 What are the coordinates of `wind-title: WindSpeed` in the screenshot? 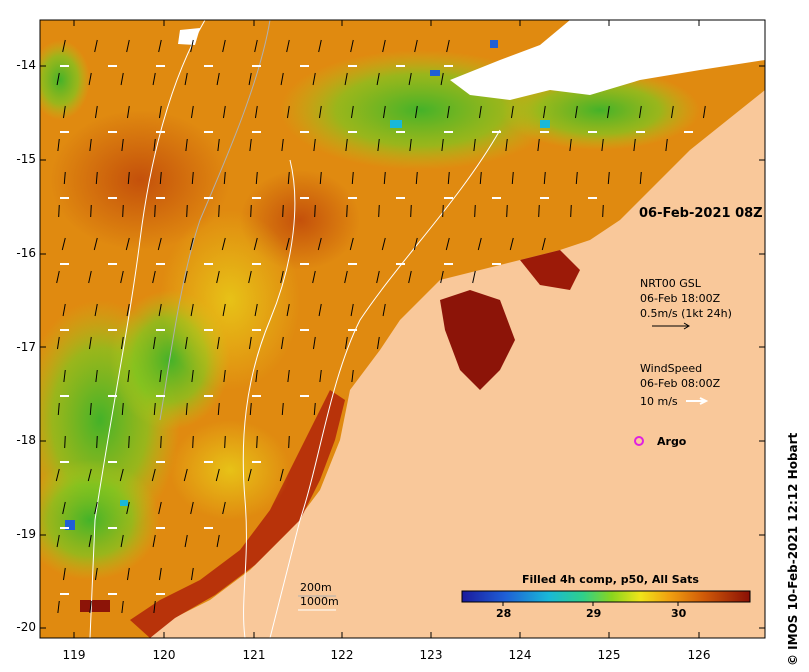 It's located at (671, 368).